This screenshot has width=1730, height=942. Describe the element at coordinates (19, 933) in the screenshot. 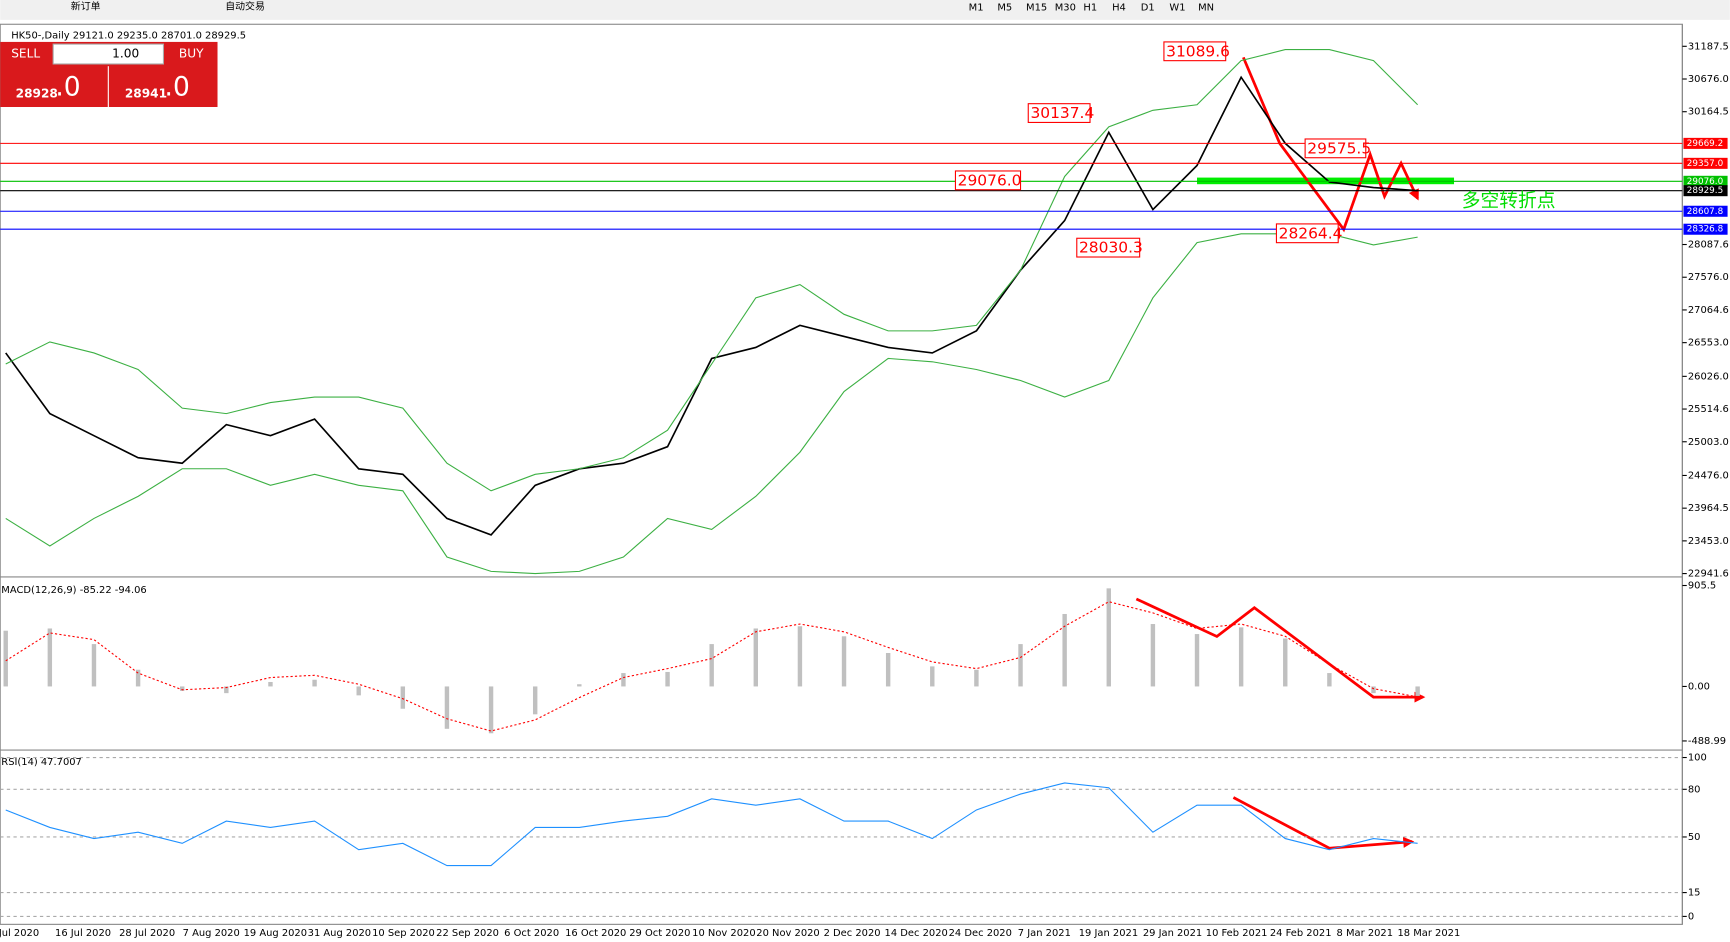

I see `x-tick-label: Jul 2020` at that location.